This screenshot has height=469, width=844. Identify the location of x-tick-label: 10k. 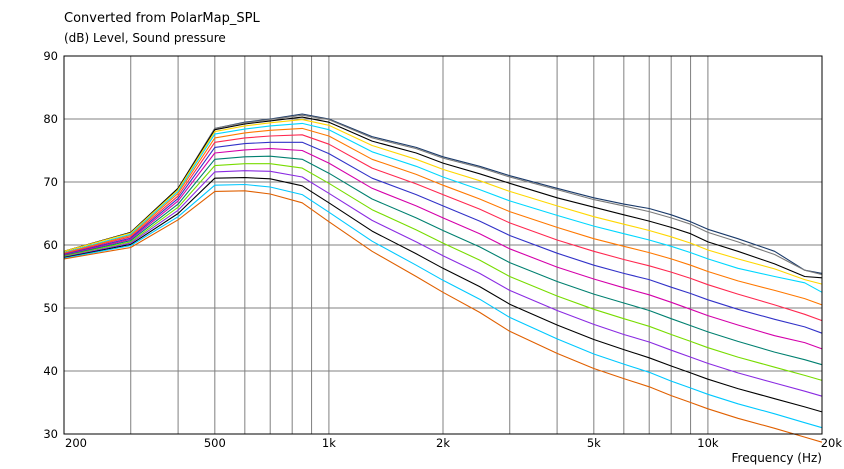
(708, 443).